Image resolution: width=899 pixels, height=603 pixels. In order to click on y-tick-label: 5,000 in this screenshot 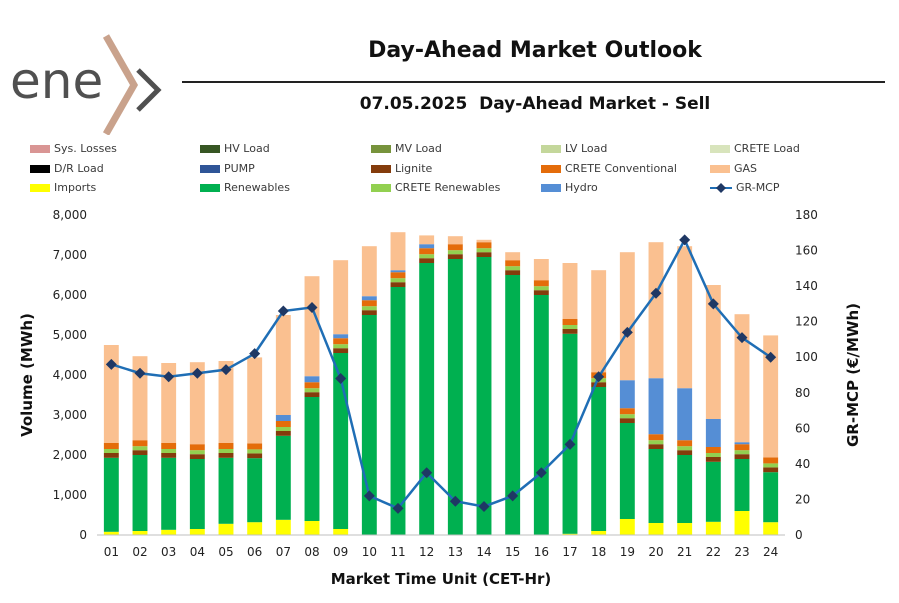, I will do `click(70, 335)`.